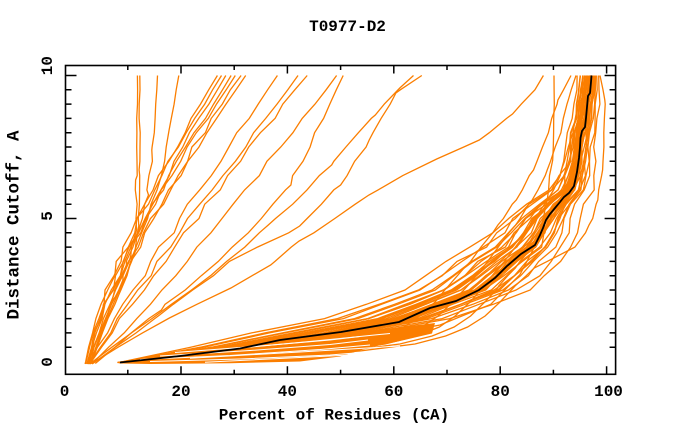  I want to click on svg-text: T0977-D2, so click(347, 27).